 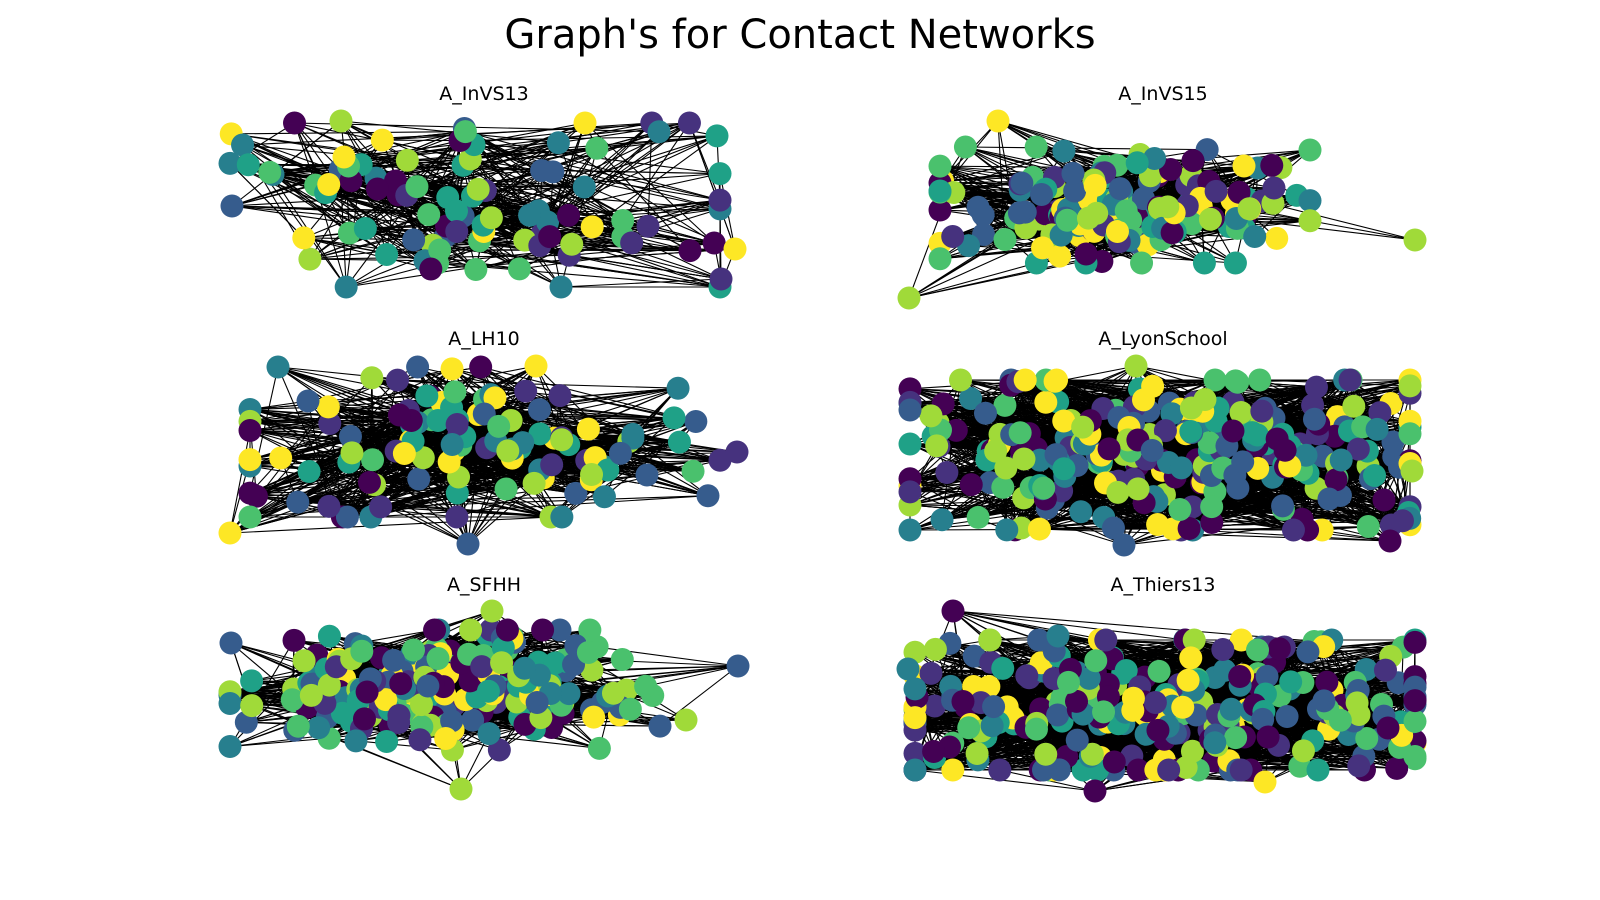 I want to click on panel-title: A_LyonSchool, so click(x=1162, y=339).